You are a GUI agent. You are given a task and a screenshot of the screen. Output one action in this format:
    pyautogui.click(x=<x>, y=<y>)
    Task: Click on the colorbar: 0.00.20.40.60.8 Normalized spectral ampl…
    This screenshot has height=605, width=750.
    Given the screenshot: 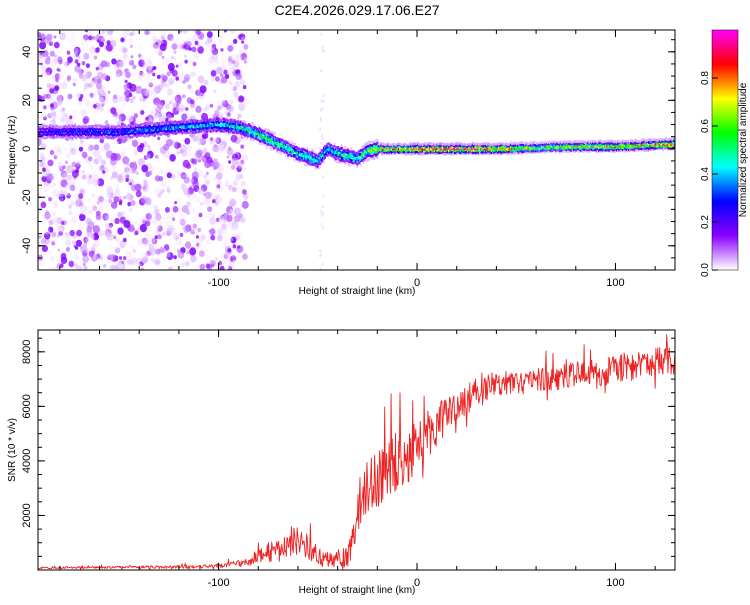 What is the action you would take?
    pyautogui.click(x=724, y=153)
    